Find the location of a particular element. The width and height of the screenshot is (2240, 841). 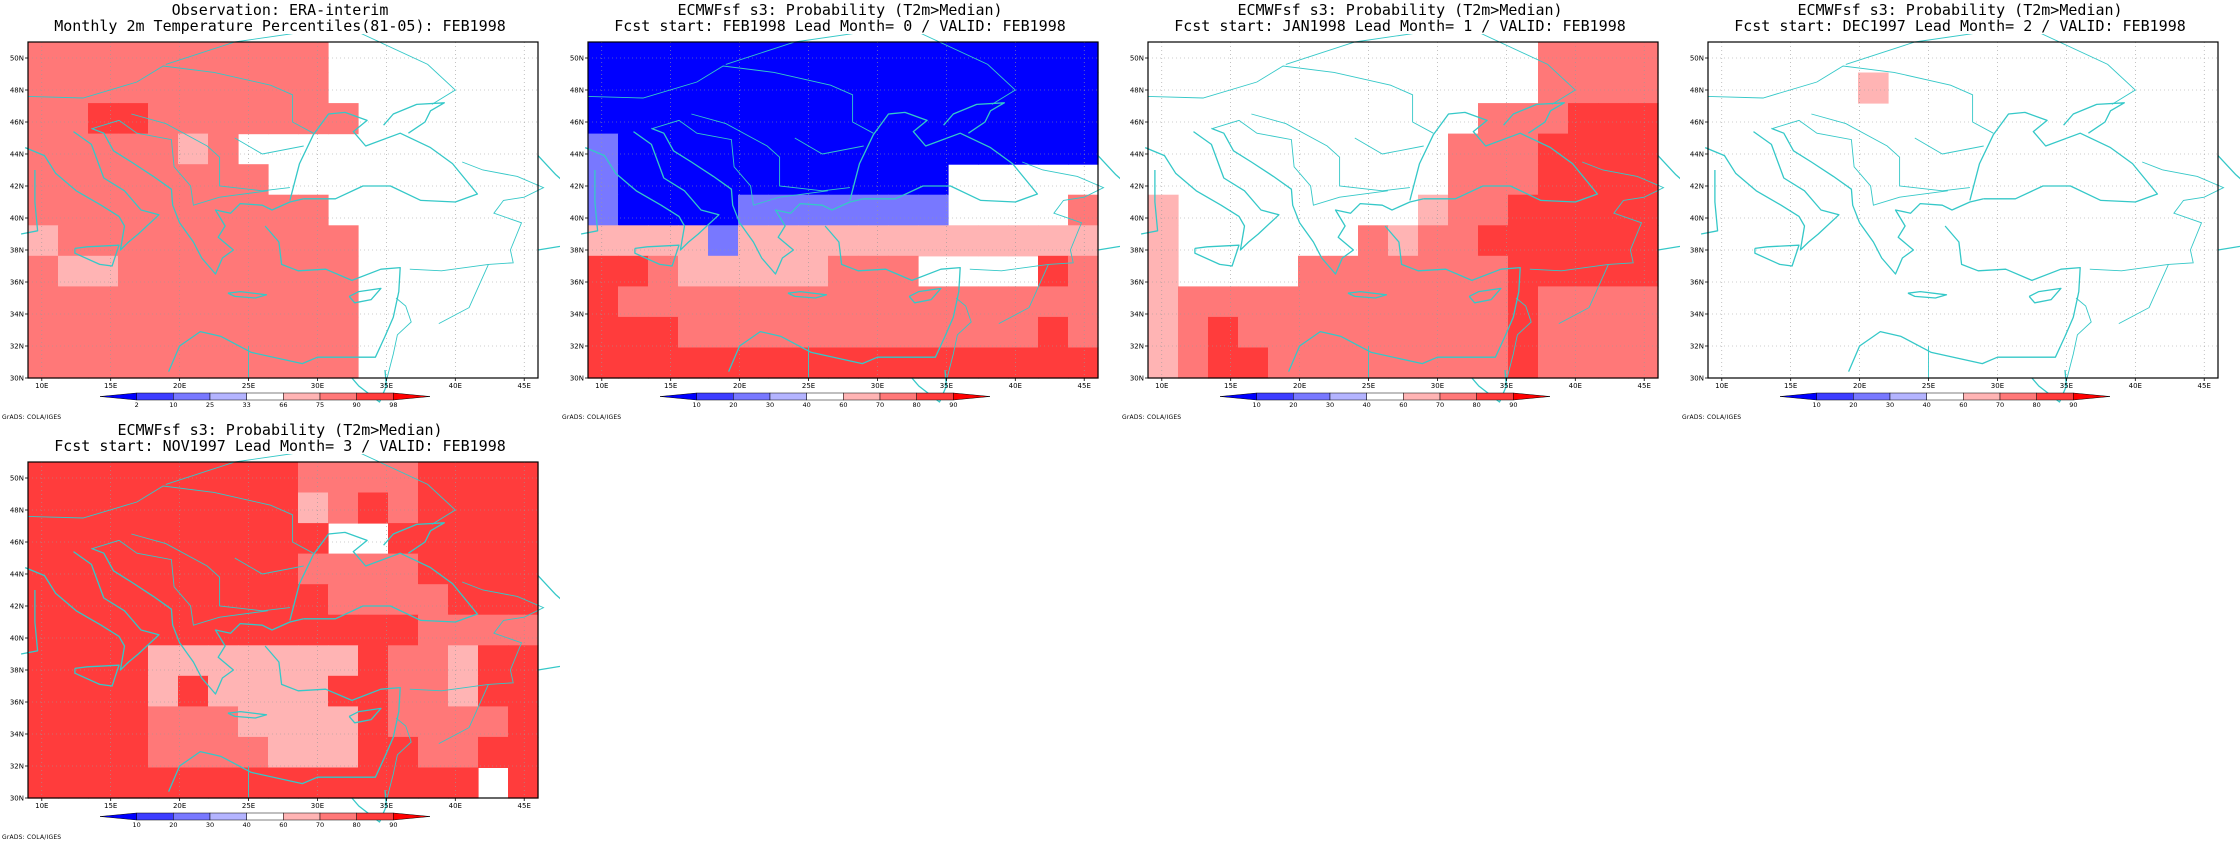

lon-tick-label: 40E is located at coordinates (2135, 386).